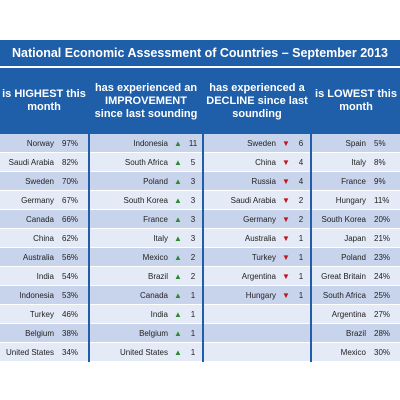 The width and height of the screenshot is (400, 400). I want to click on percent-value: 67%, so click(70, 200).